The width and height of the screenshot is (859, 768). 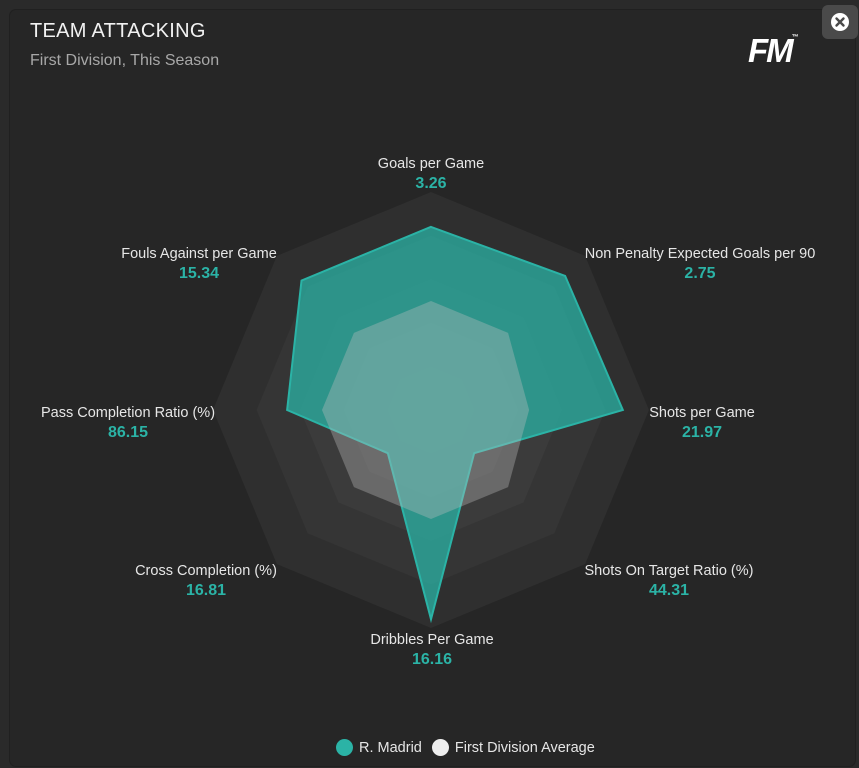 What do you see at coordinates (795, 37) in the screenshot?
I see `fm-logo-trademark: ™` at bounding box center [795, 37].